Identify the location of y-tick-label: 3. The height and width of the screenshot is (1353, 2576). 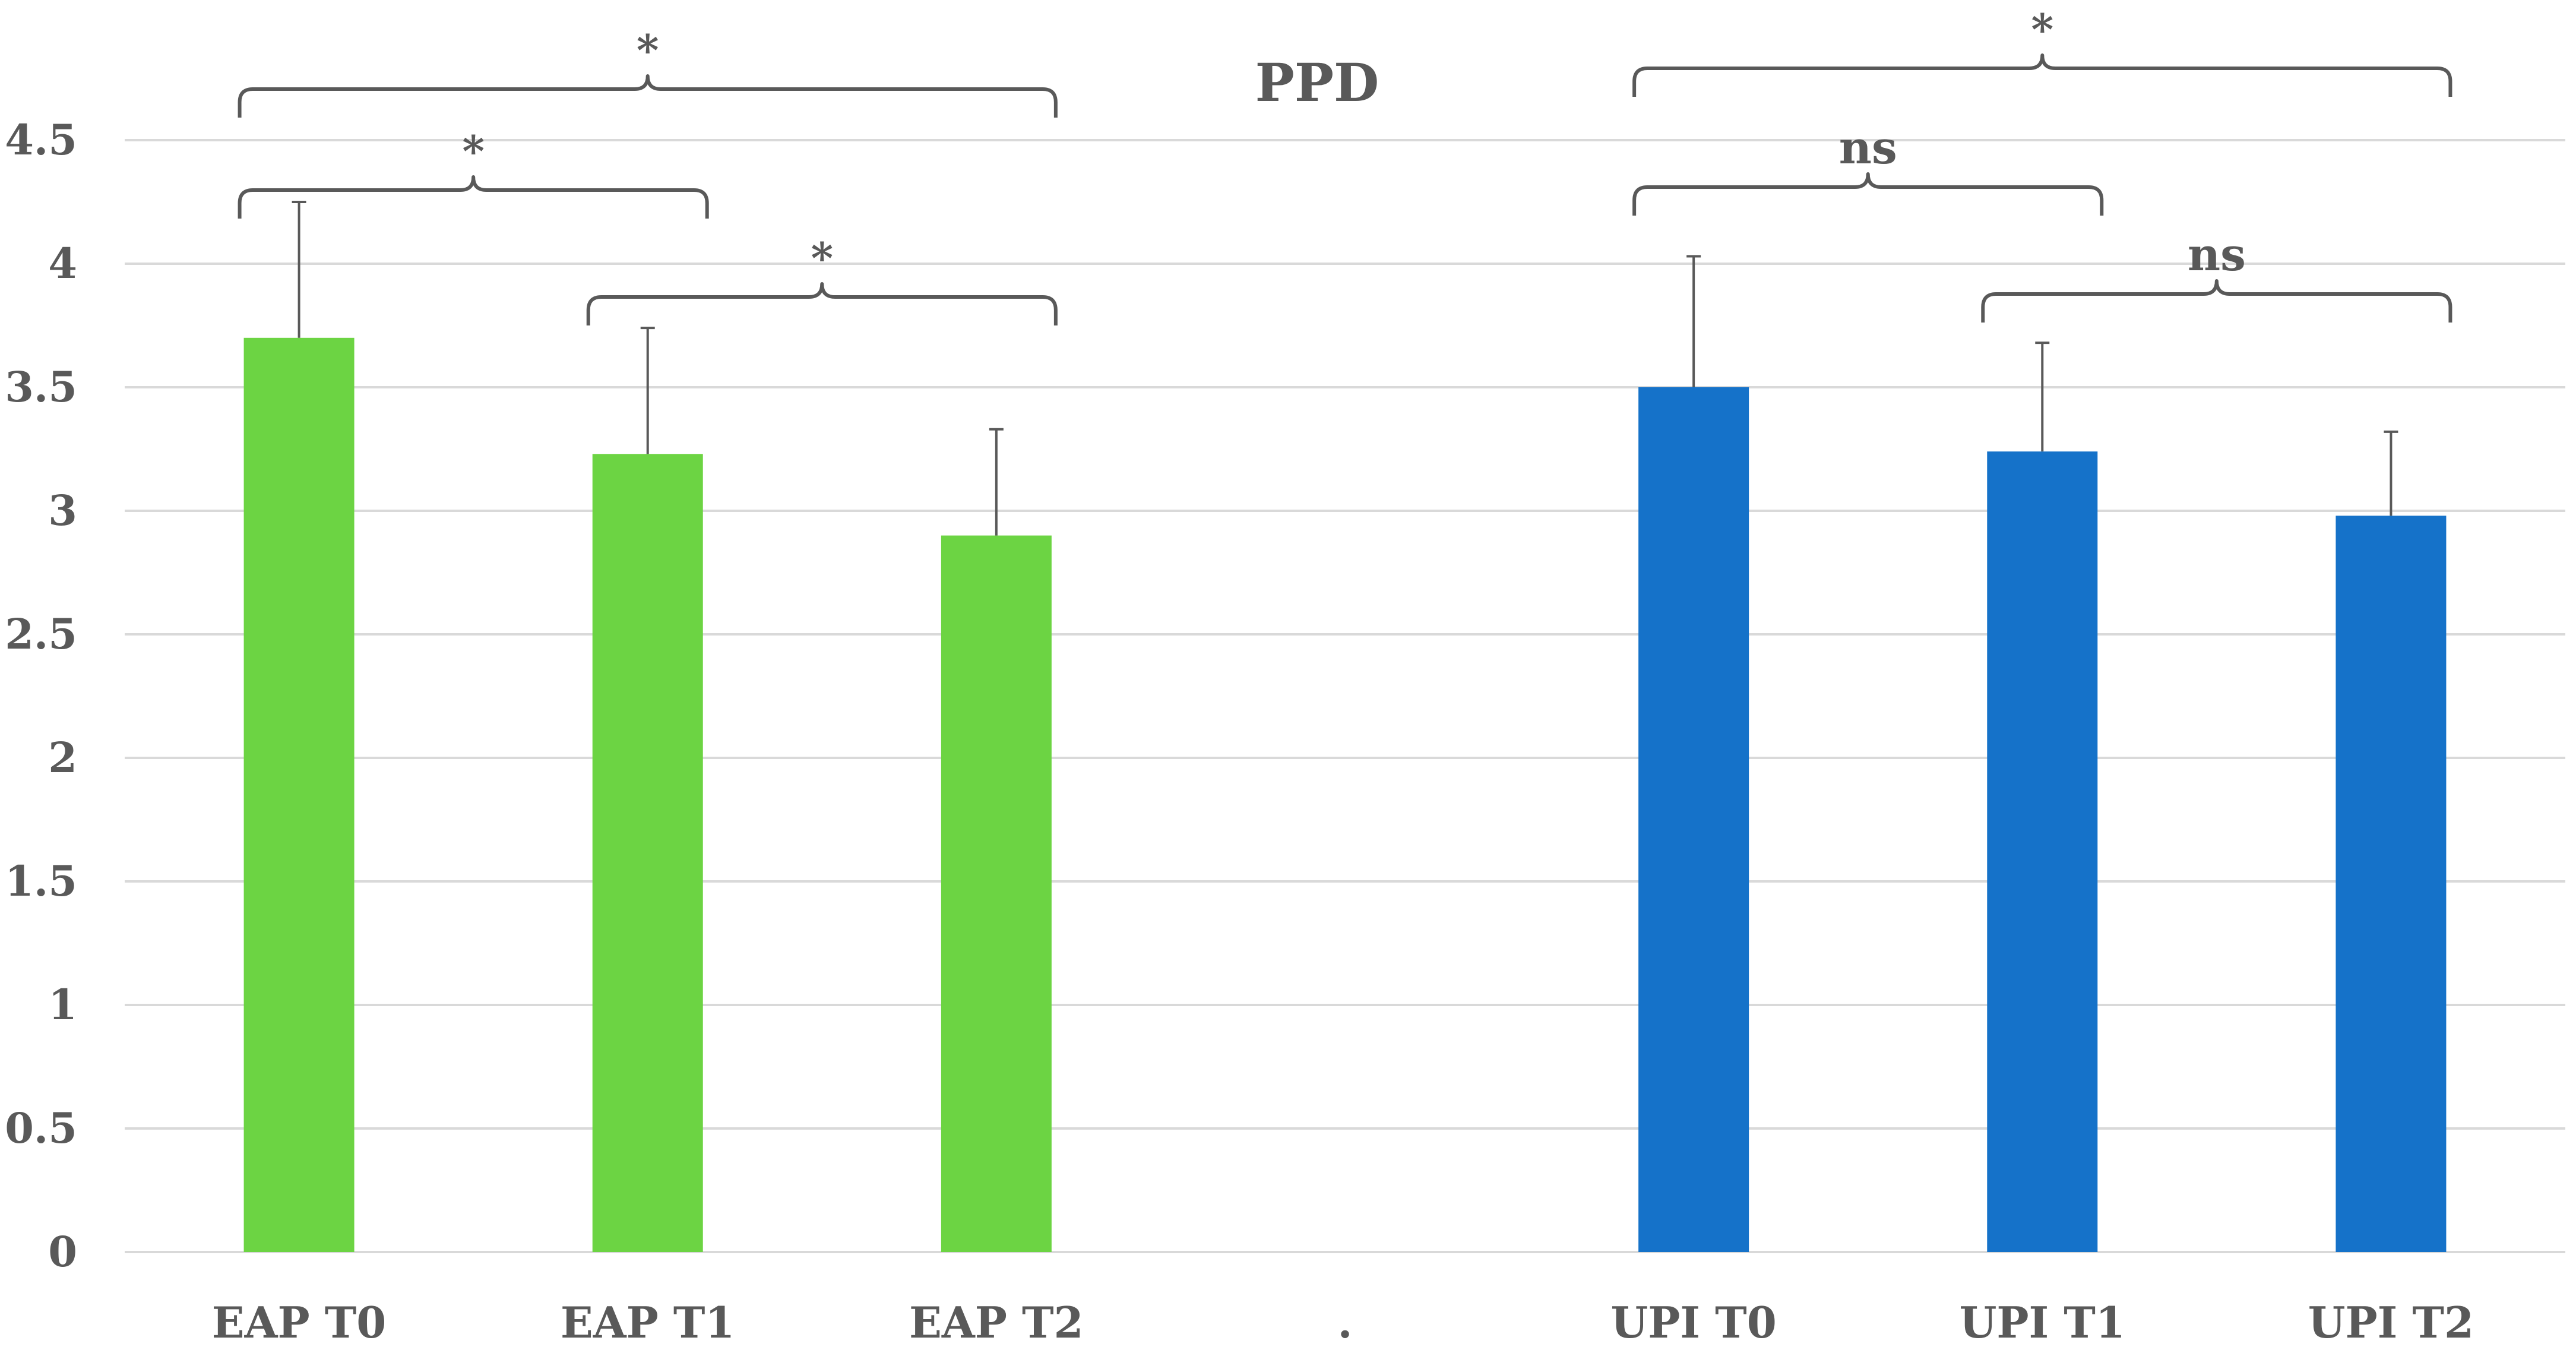
(62, 510).